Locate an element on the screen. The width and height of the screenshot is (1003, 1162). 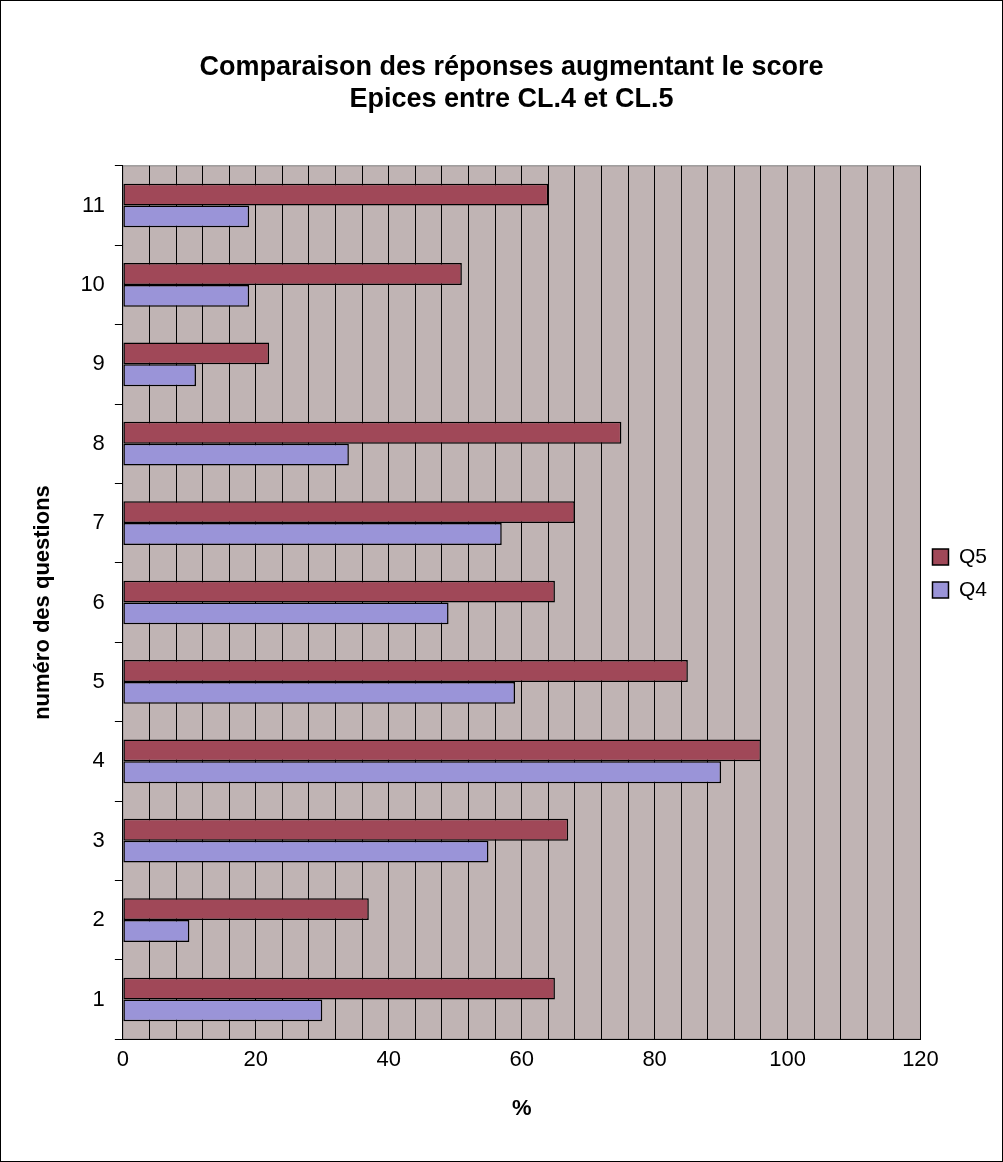
legend-label: Q5 is located at coordinates (972, 555).